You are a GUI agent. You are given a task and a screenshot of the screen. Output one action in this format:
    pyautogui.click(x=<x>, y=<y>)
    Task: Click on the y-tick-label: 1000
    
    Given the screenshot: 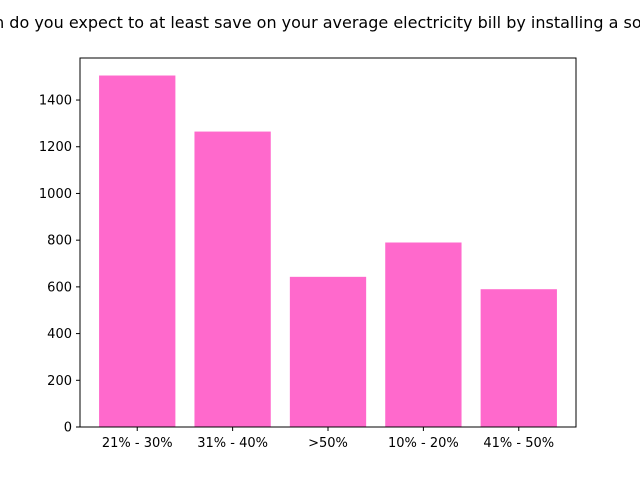 What is the action you would take?
    pyautogui.click(x=55, y=194)
    